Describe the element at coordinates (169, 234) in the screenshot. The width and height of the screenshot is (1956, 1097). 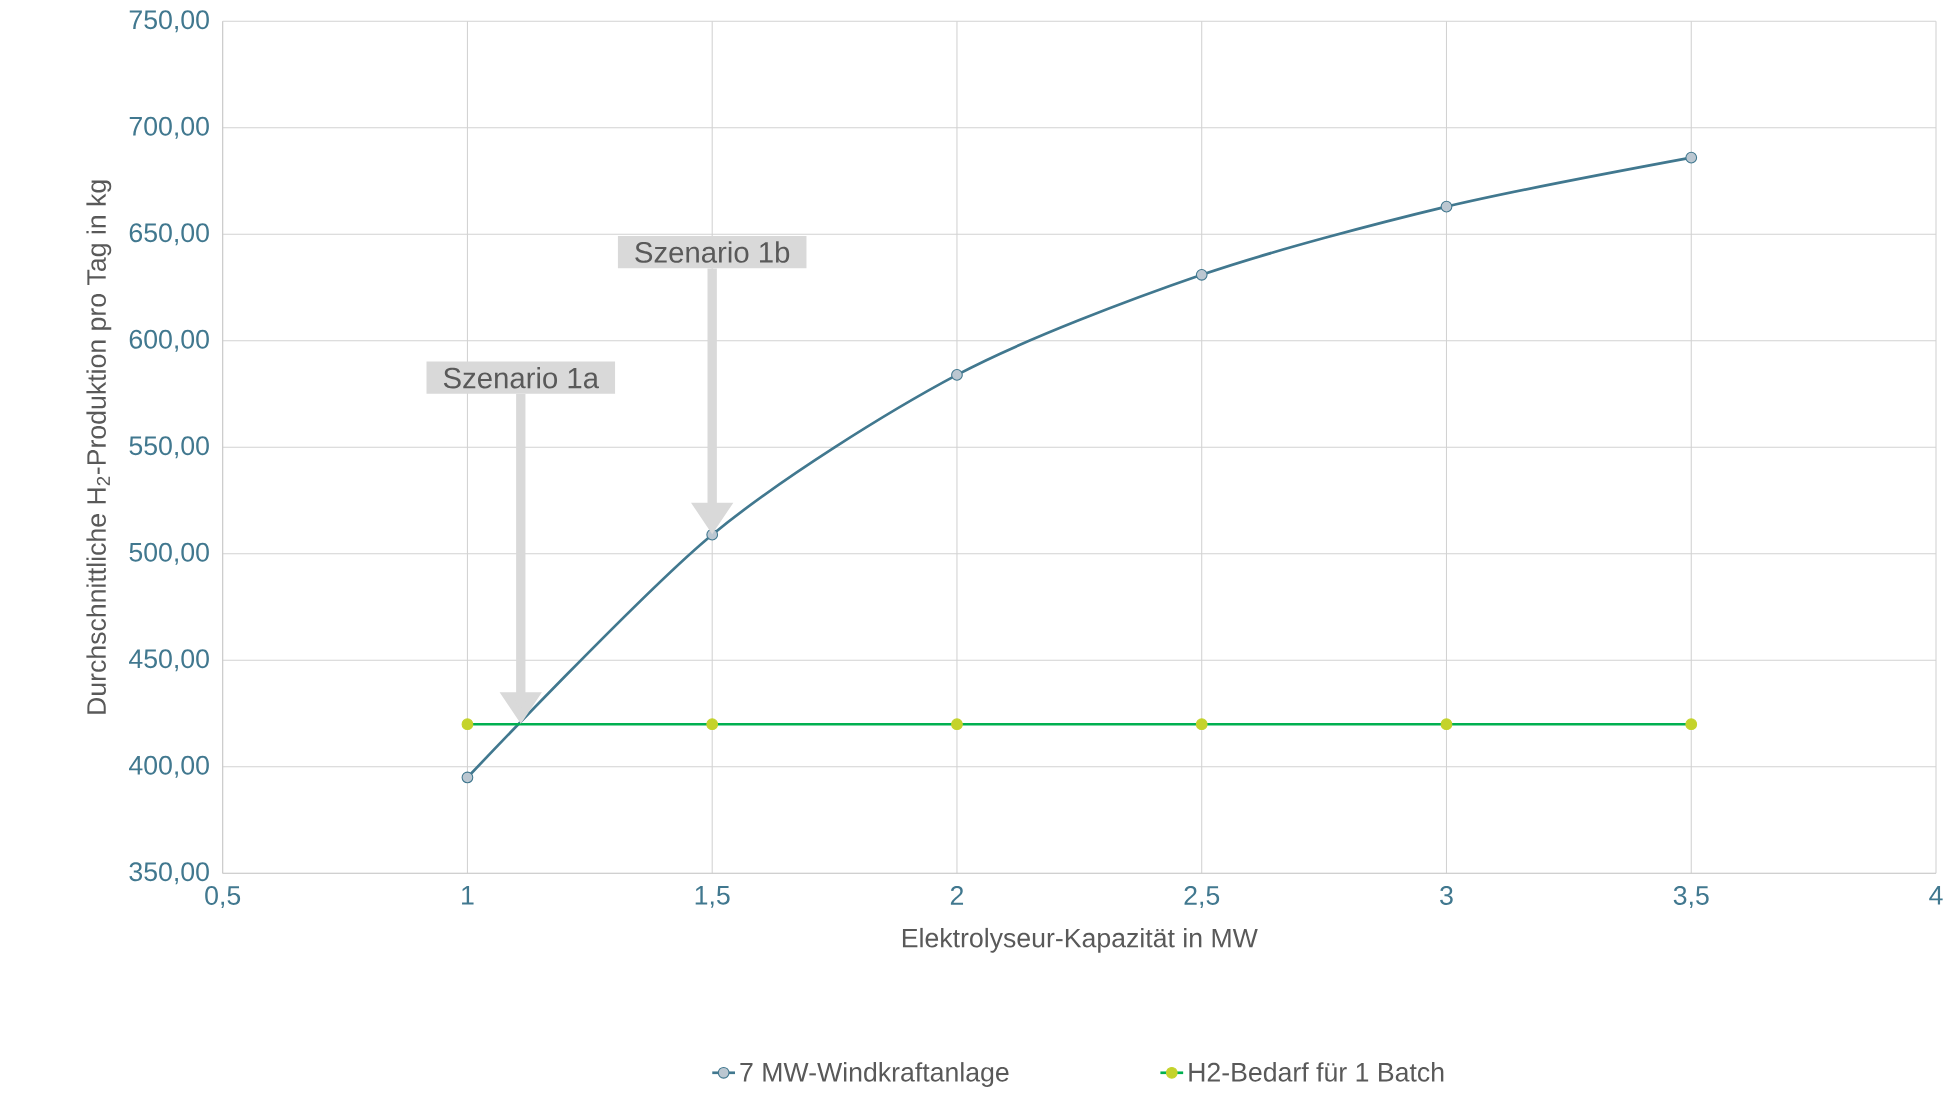
I see `y-tick-label: 650,00` at that location.